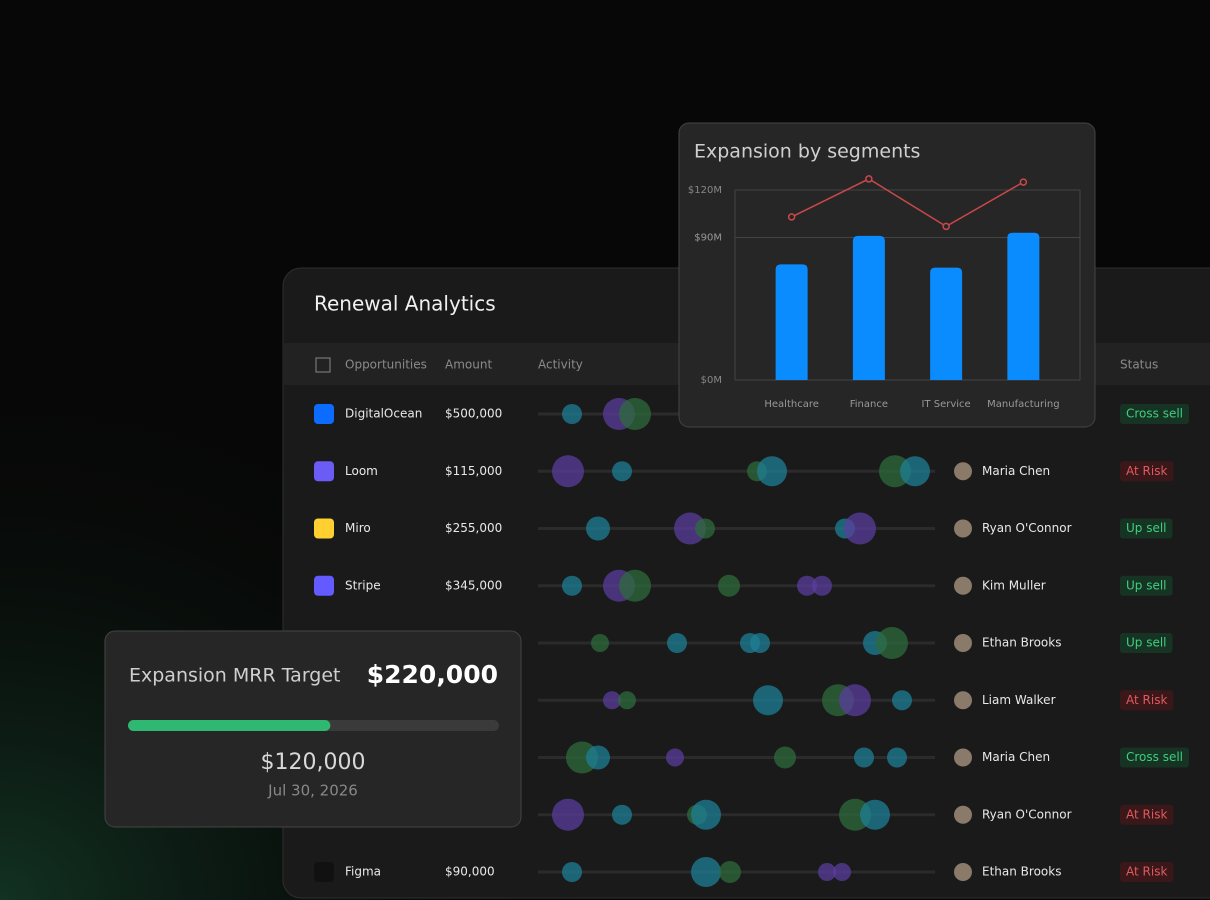 Image resolution: width=1210 pixels, height=900 pixels. What do you see at coordinates (383, 414) in the screenshot?
I see `company-name: DigitalOcean` at bounding box center [383, 414].